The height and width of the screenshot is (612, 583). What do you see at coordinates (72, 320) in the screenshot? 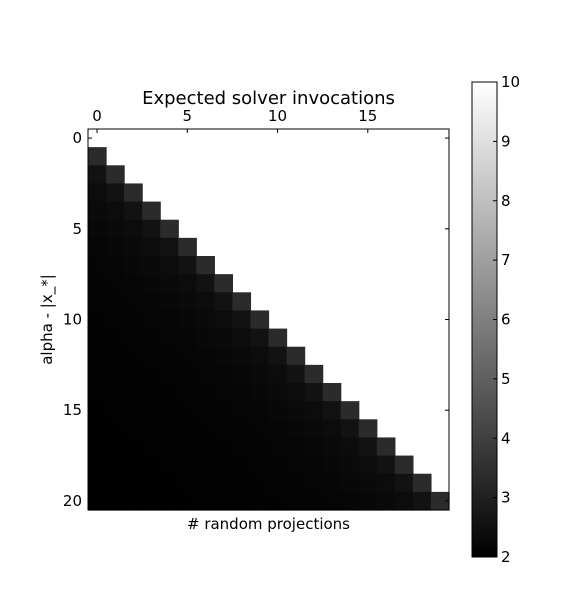
I see `y-tick-label: 10` at bounding box center [72, 320].